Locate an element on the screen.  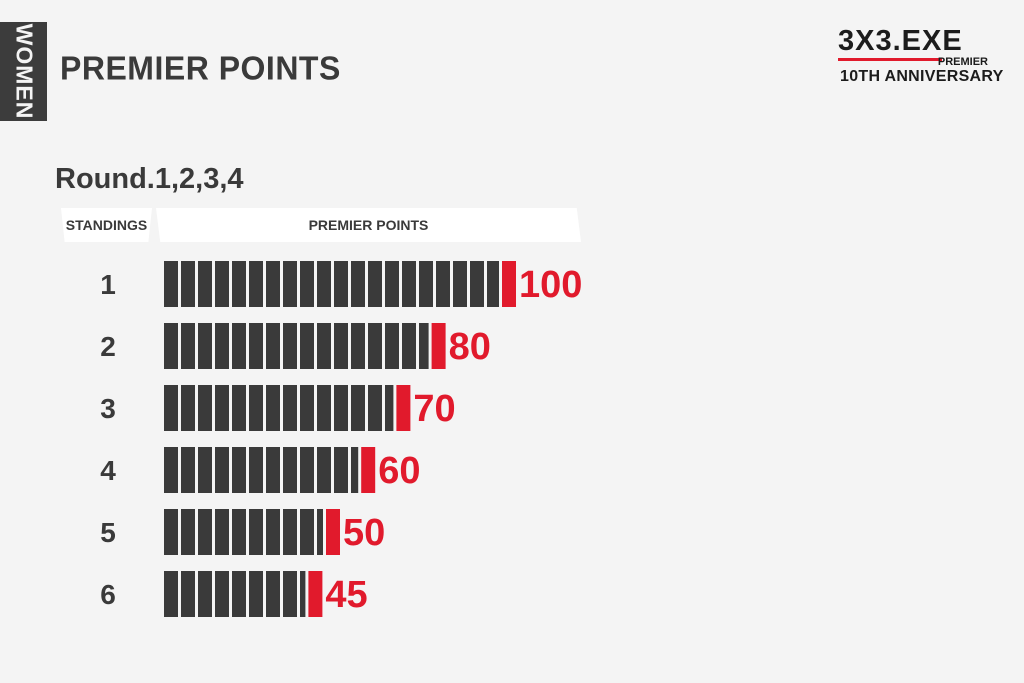
women-side-tab: WOMEN is located at coordinates (23, 71).